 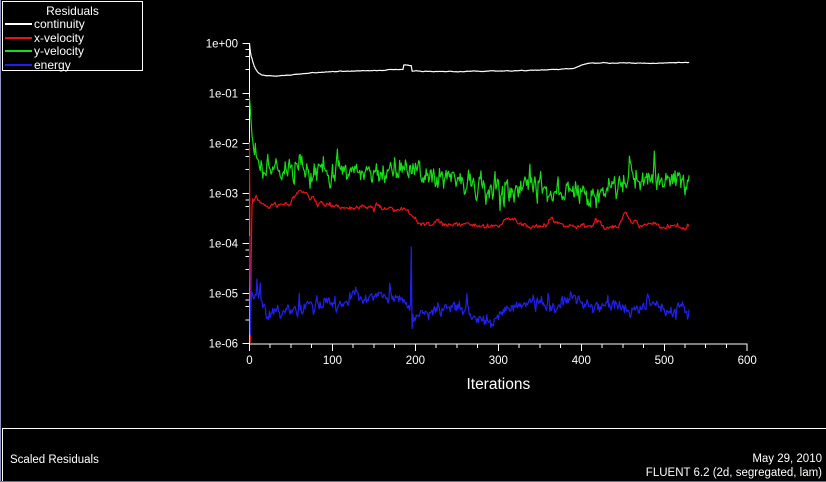 What do you see at coordinates (747, 361) in the screenshot?
I see `x-tick-label: 600` at bounding box center [747, 361].